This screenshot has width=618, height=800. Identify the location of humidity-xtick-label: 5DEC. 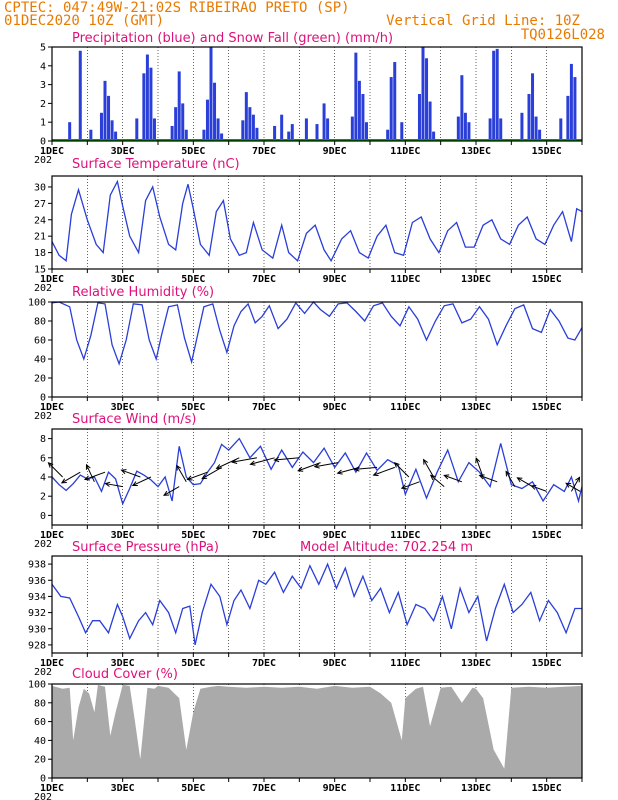
(193, 407).